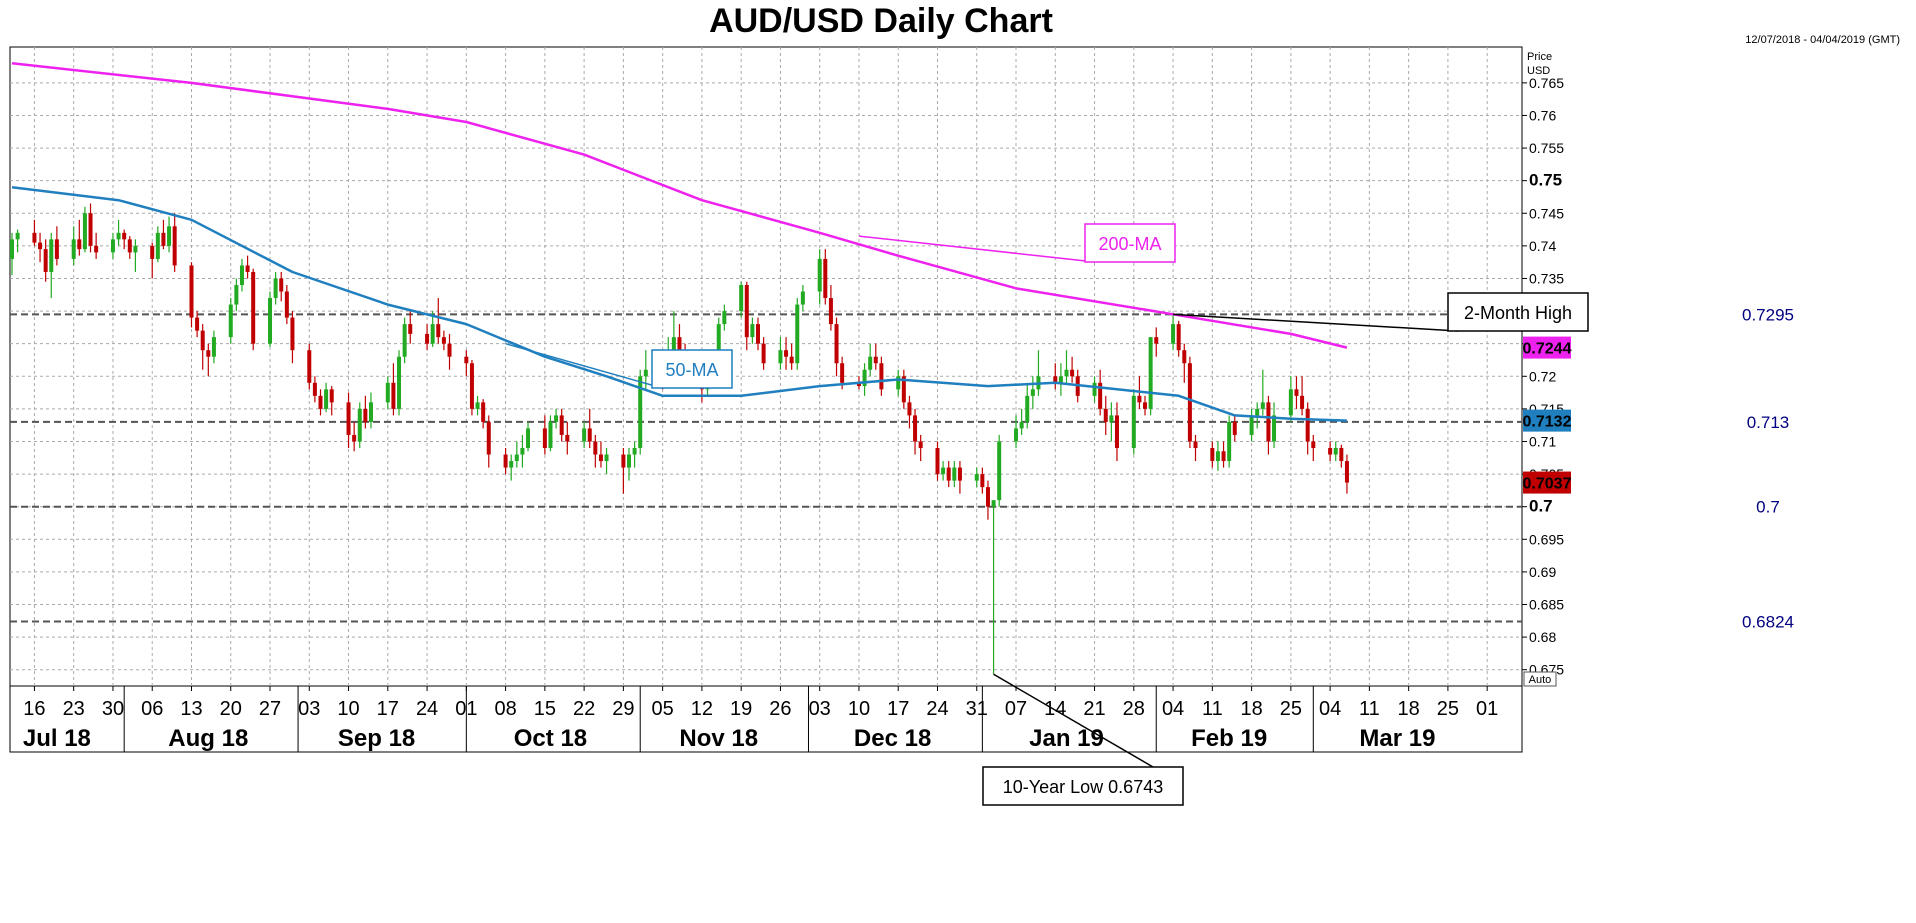 This screenshot has height=923, width=1916. What do you see at coordinates (1822, 40) in the screenshot?
I see `date-range: 12/07/2018 - 04/04/2019 (GMT)` at bounding box center [1822, 40].